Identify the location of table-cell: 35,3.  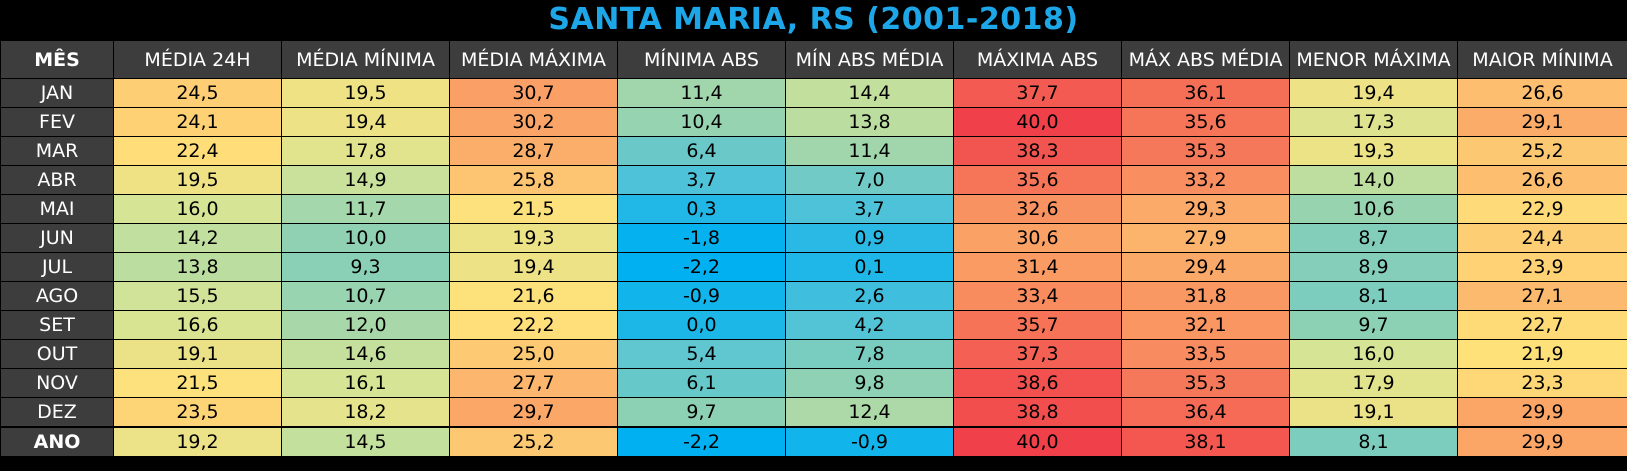
(1205, 383).